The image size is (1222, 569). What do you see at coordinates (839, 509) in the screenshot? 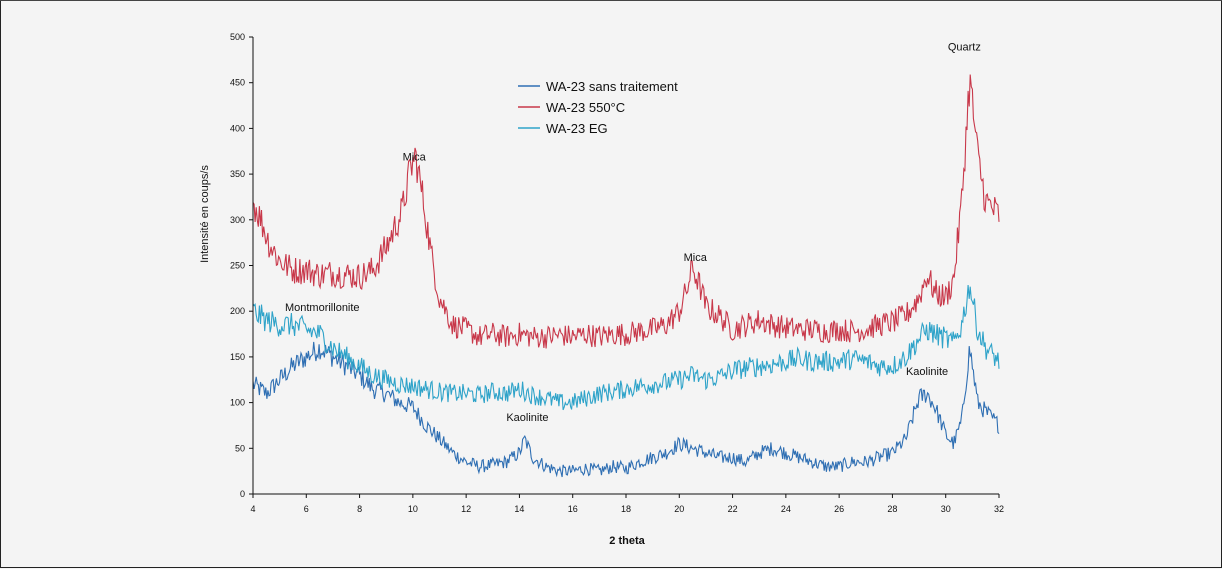
I see `x-tick-label: 26` at bounding box center [839, 509].